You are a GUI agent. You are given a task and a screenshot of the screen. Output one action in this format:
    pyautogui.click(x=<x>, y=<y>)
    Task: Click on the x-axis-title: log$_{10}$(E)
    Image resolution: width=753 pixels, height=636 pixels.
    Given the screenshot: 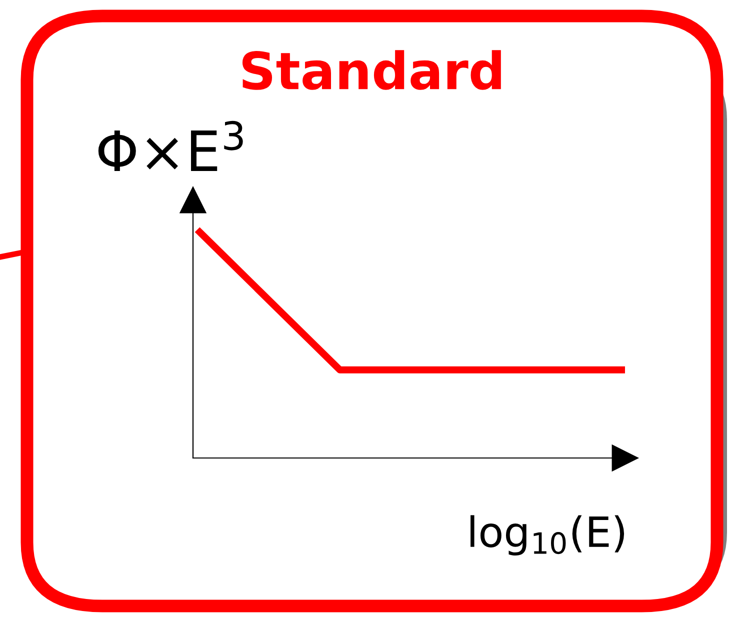 What is the action you would take?
    pyautogui.click(x=547, y=535)
    